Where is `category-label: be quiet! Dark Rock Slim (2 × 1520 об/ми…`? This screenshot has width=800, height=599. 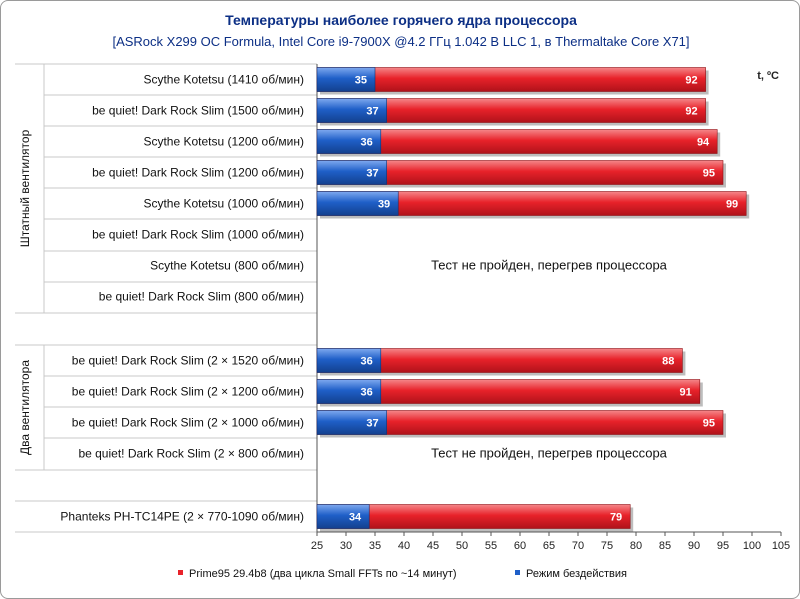 category-label: be quiet! Dark Rock Slim (2 × 1520 об/ми… is located at coordinates (188, 361).